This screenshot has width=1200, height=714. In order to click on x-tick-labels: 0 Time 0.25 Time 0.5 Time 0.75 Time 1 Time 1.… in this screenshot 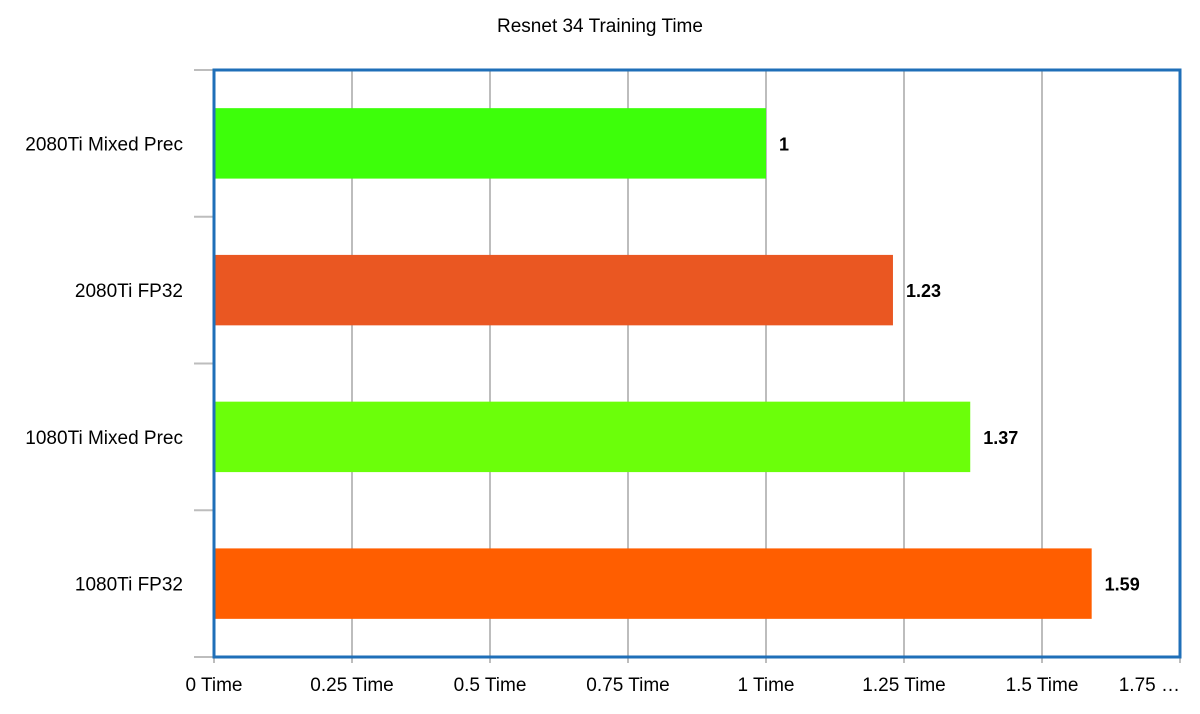, I will do `click(682, 685)`.